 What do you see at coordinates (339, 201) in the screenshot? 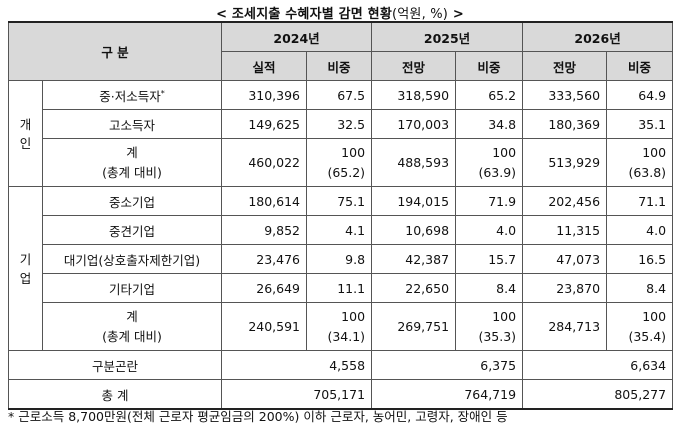
I see `cell-value: 75.1` at bounding box center [339, 201].